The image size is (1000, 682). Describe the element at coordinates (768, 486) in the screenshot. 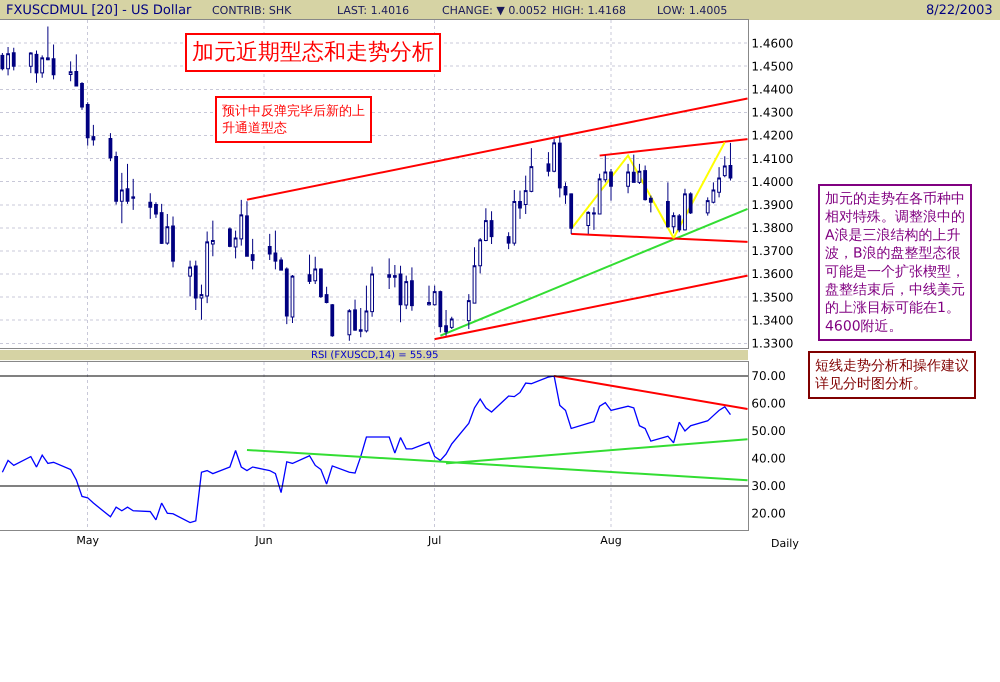

I see `y-tick-label: 30.00` at that location.